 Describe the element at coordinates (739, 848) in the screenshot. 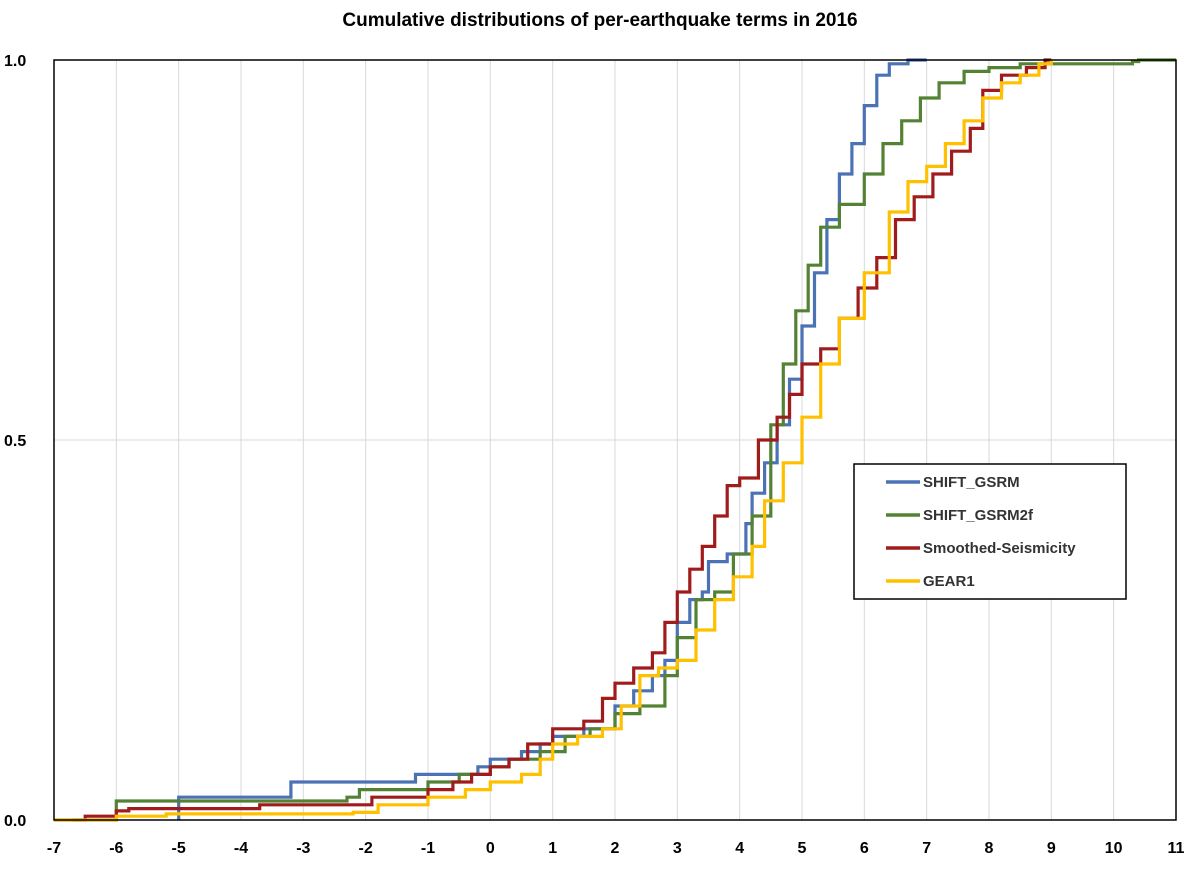

I see `x-tick-label: 4` at that location.